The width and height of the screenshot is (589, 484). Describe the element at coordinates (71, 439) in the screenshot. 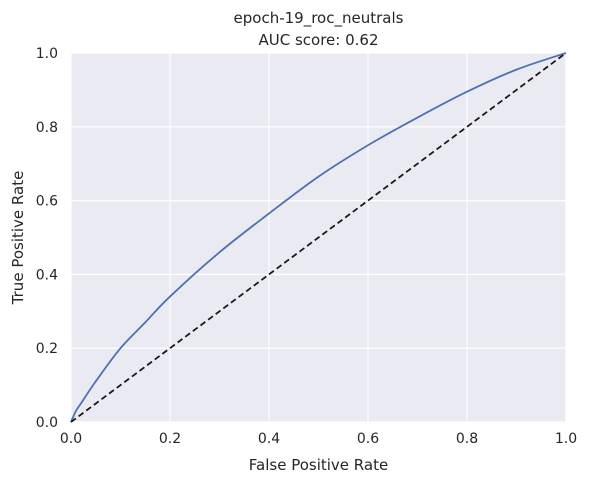

I see `x-tick-label: 0.0` at that location.